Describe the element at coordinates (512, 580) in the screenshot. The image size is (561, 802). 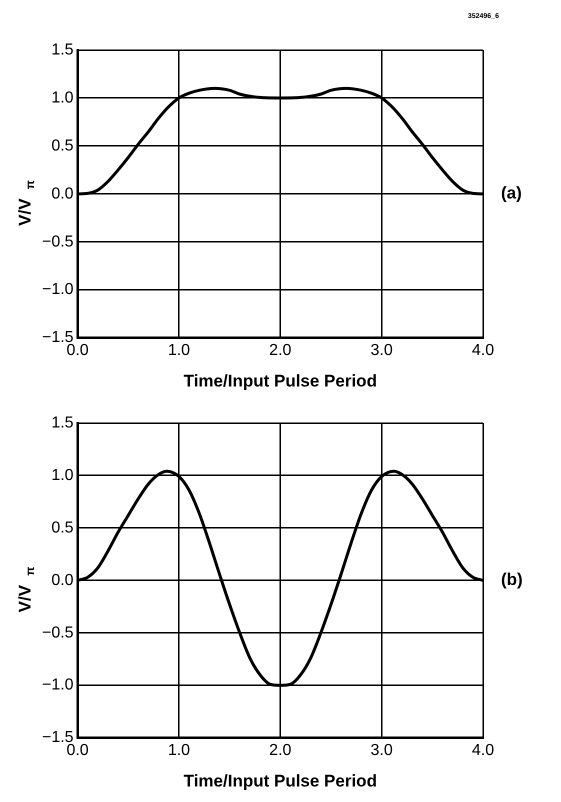
I see `text: (b)` at that location.